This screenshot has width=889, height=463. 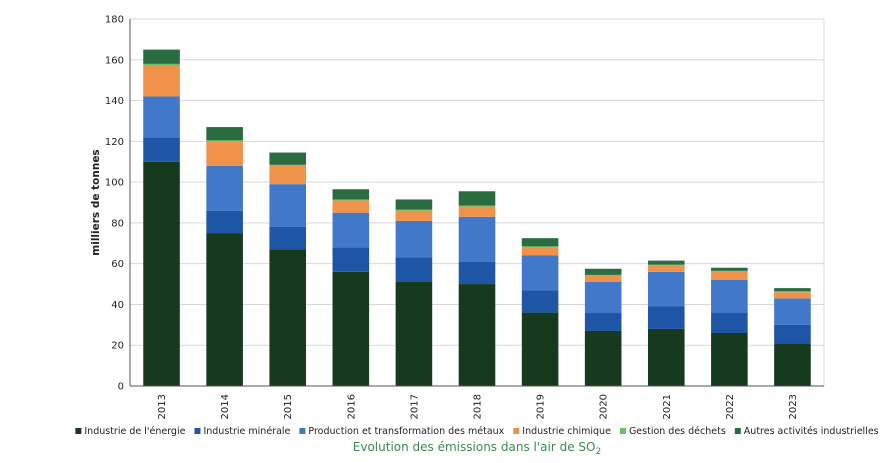 I want to click on bar-segment-2015-s0, so click(x=288, y=317).